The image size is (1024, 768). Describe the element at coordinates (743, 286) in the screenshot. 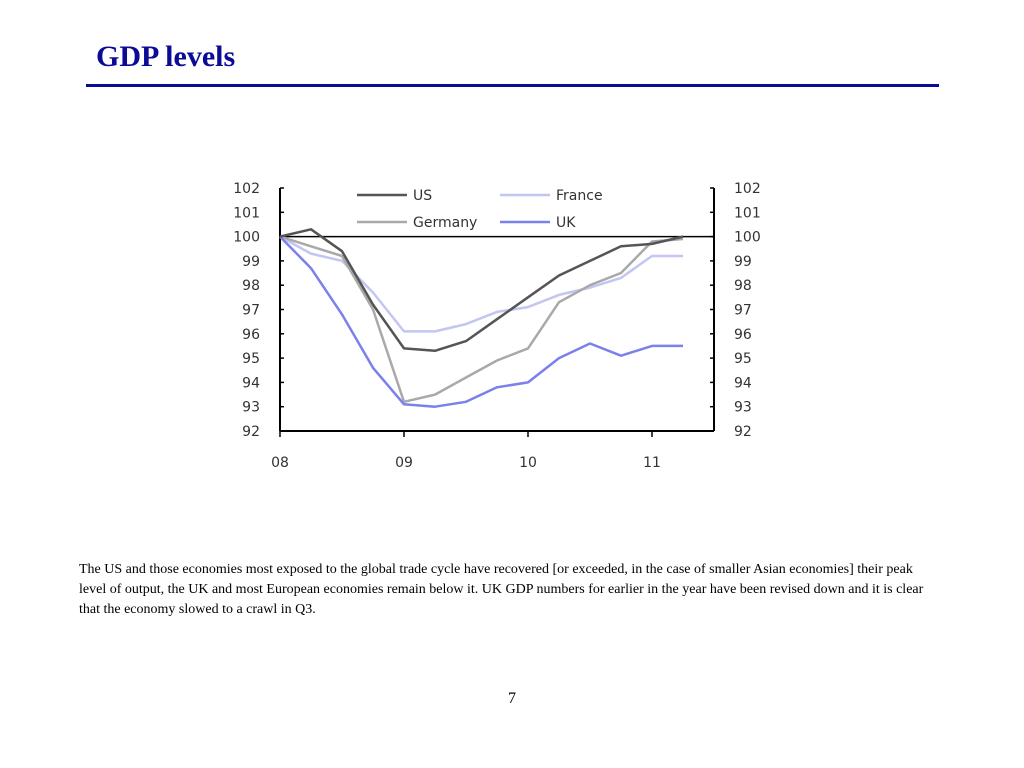

I see `right-y-tick-label: 98` at that location.